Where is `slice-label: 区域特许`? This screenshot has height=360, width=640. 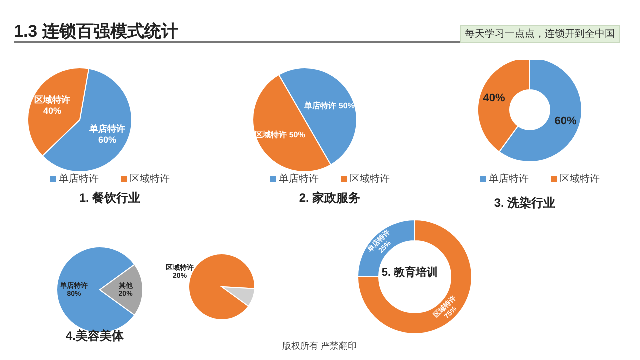
slice-label: 区域特许 is located at coordinates (52, 99).